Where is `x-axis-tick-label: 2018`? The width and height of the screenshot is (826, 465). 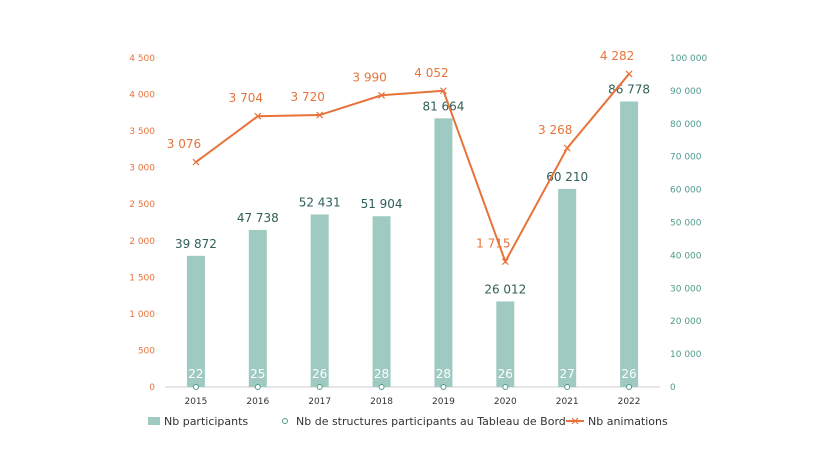 x-axis-tick-label: 2018 is located at coordinates (381, 402).